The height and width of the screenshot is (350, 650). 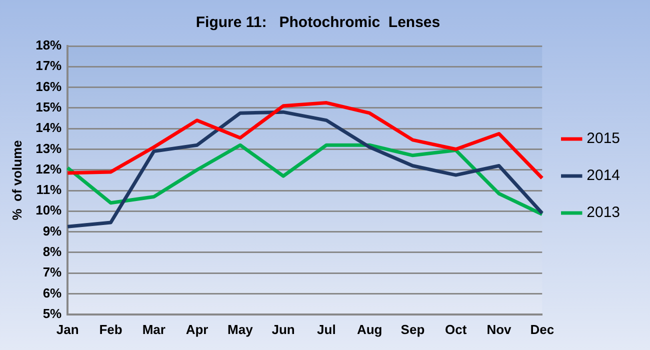 What do you see at coordinates (241, 329) in the screenshot?
I see `x-tick-label: May` at bounding box center [241, 329].